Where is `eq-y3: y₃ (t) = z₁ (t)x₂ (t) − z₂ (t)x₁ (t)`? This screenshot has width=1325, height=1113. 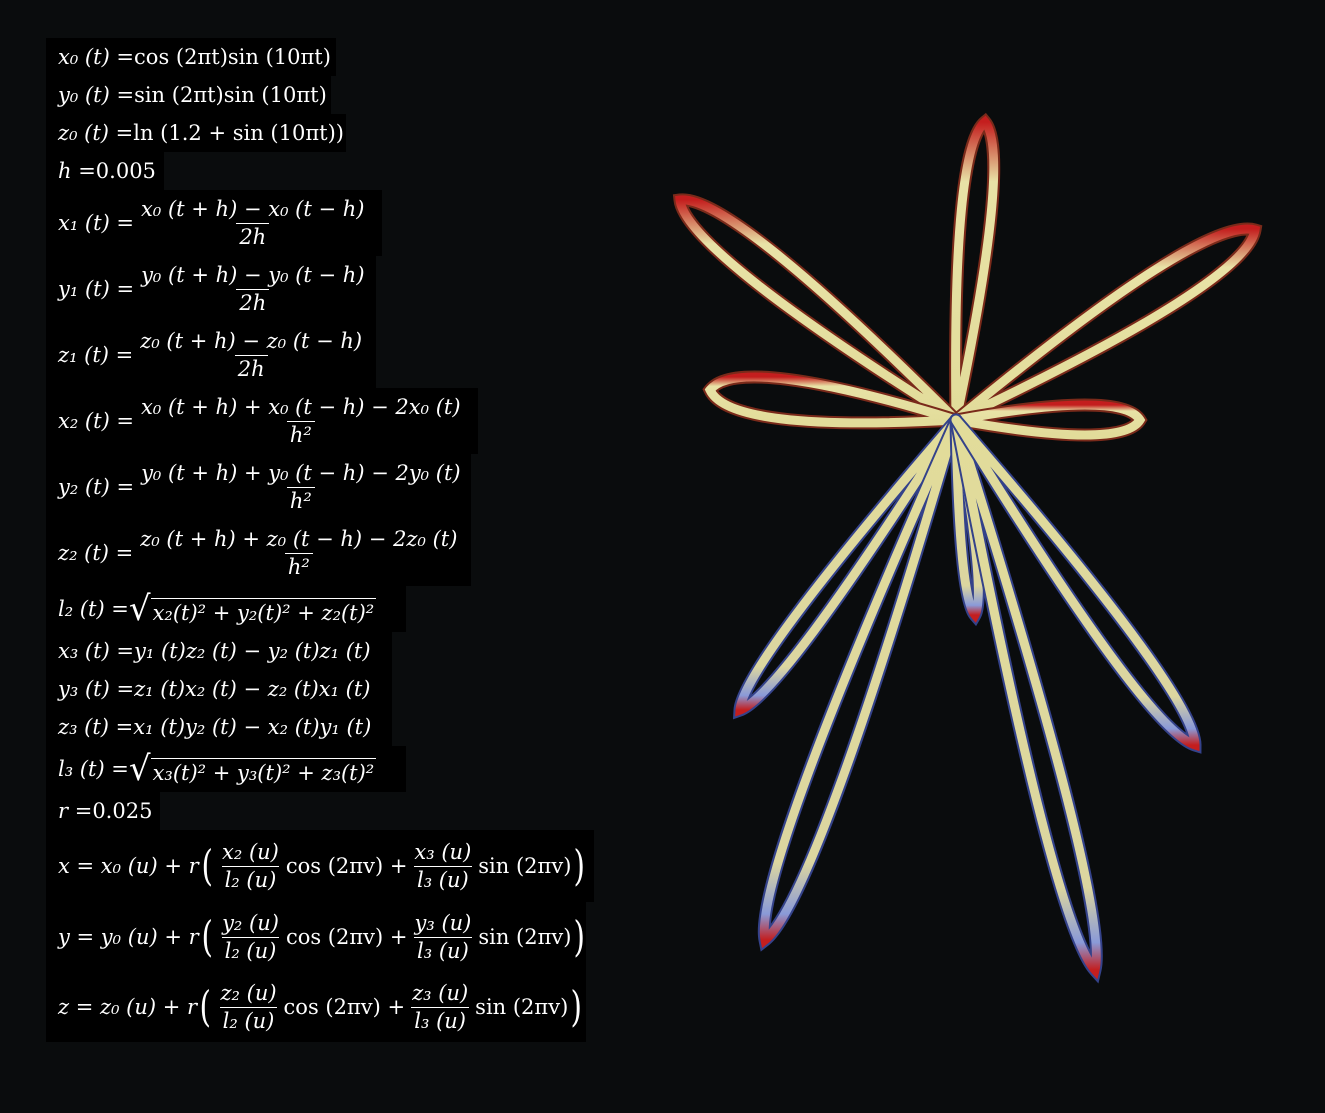 eq-y3: y₃ (t) = z₁ (t)x₂ (t) − z₂ (t)x₁ (t) is located at coordinates (219, 689).